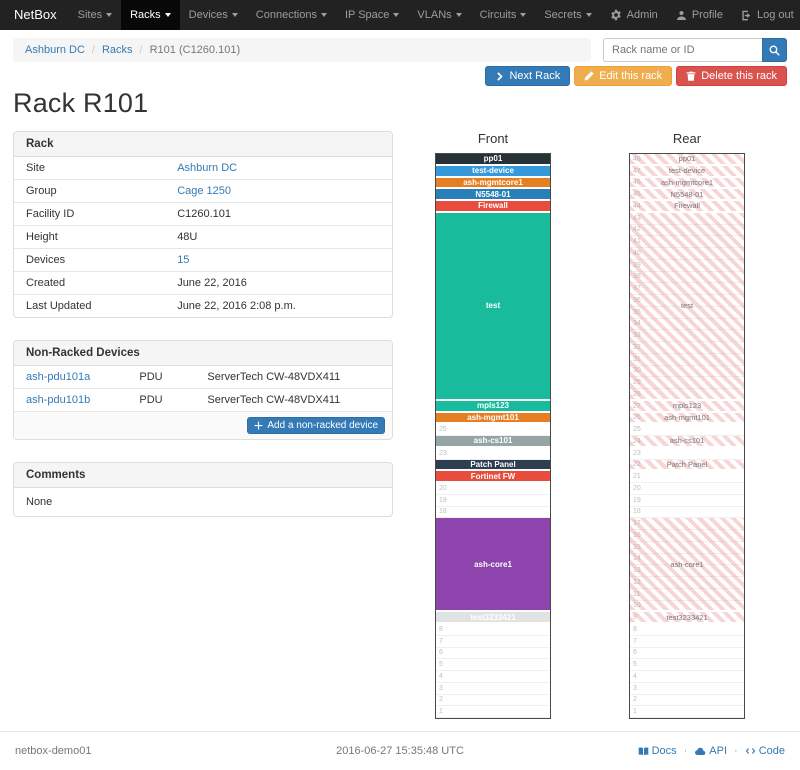 This screenshot has width=800, height=770. Describe the element at coordinates (493, 406) in the screenshot. I see `rack-device-front-mpls123: mpls123` at that location.